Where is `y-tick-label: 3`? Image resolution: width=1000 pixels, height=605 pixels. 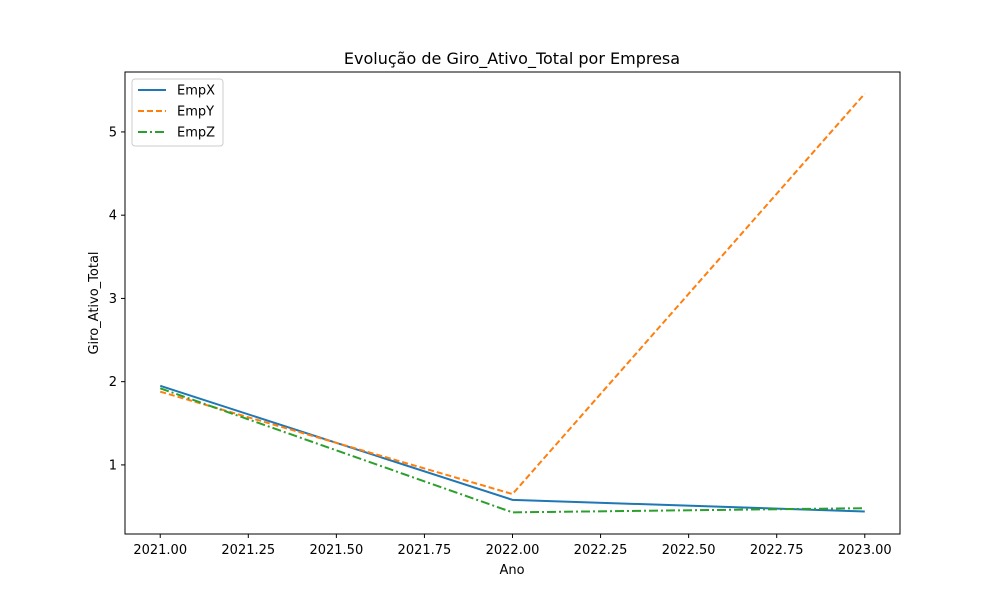 y-tick-label: 3 is located at coordinates (113, 299).